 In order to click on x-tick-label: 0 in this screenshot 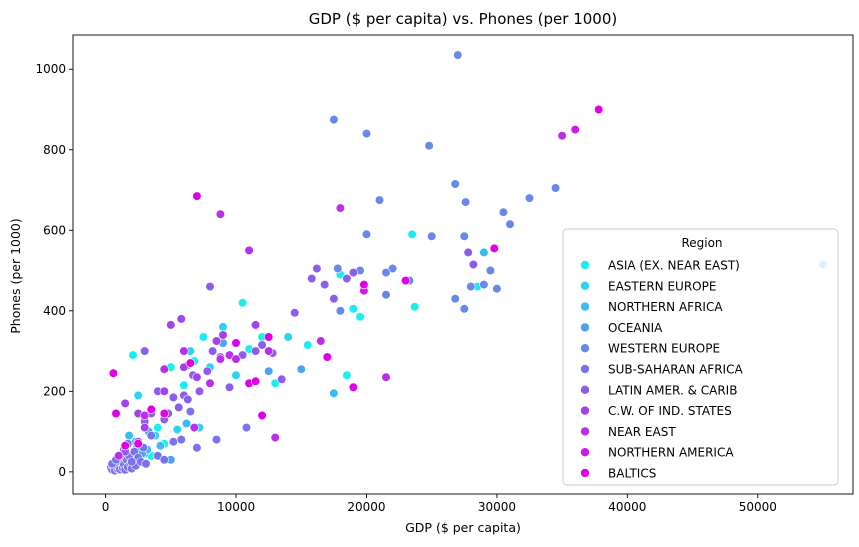, I will do `click(106, 507)`.